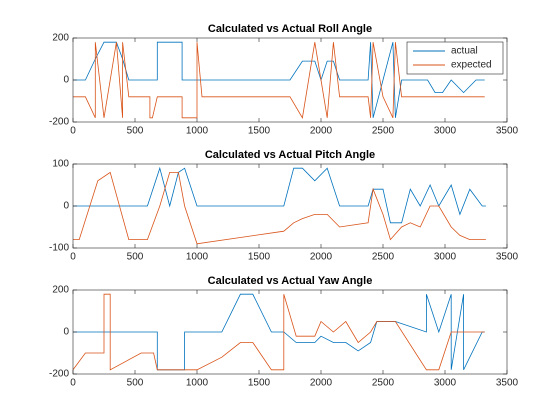  Describe the element at coordinates (59, 248) in the screenshot. I see `y-tick-label: -100` at that location.